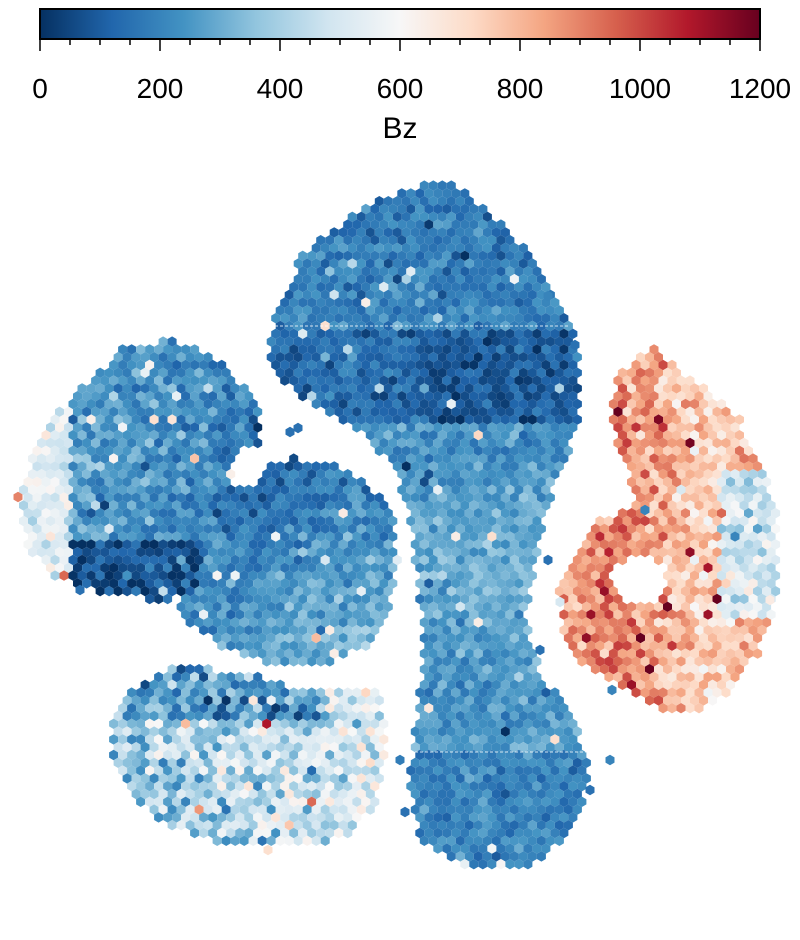  I want to click on colorbar-tick-label: 1200, so click(760, 88).